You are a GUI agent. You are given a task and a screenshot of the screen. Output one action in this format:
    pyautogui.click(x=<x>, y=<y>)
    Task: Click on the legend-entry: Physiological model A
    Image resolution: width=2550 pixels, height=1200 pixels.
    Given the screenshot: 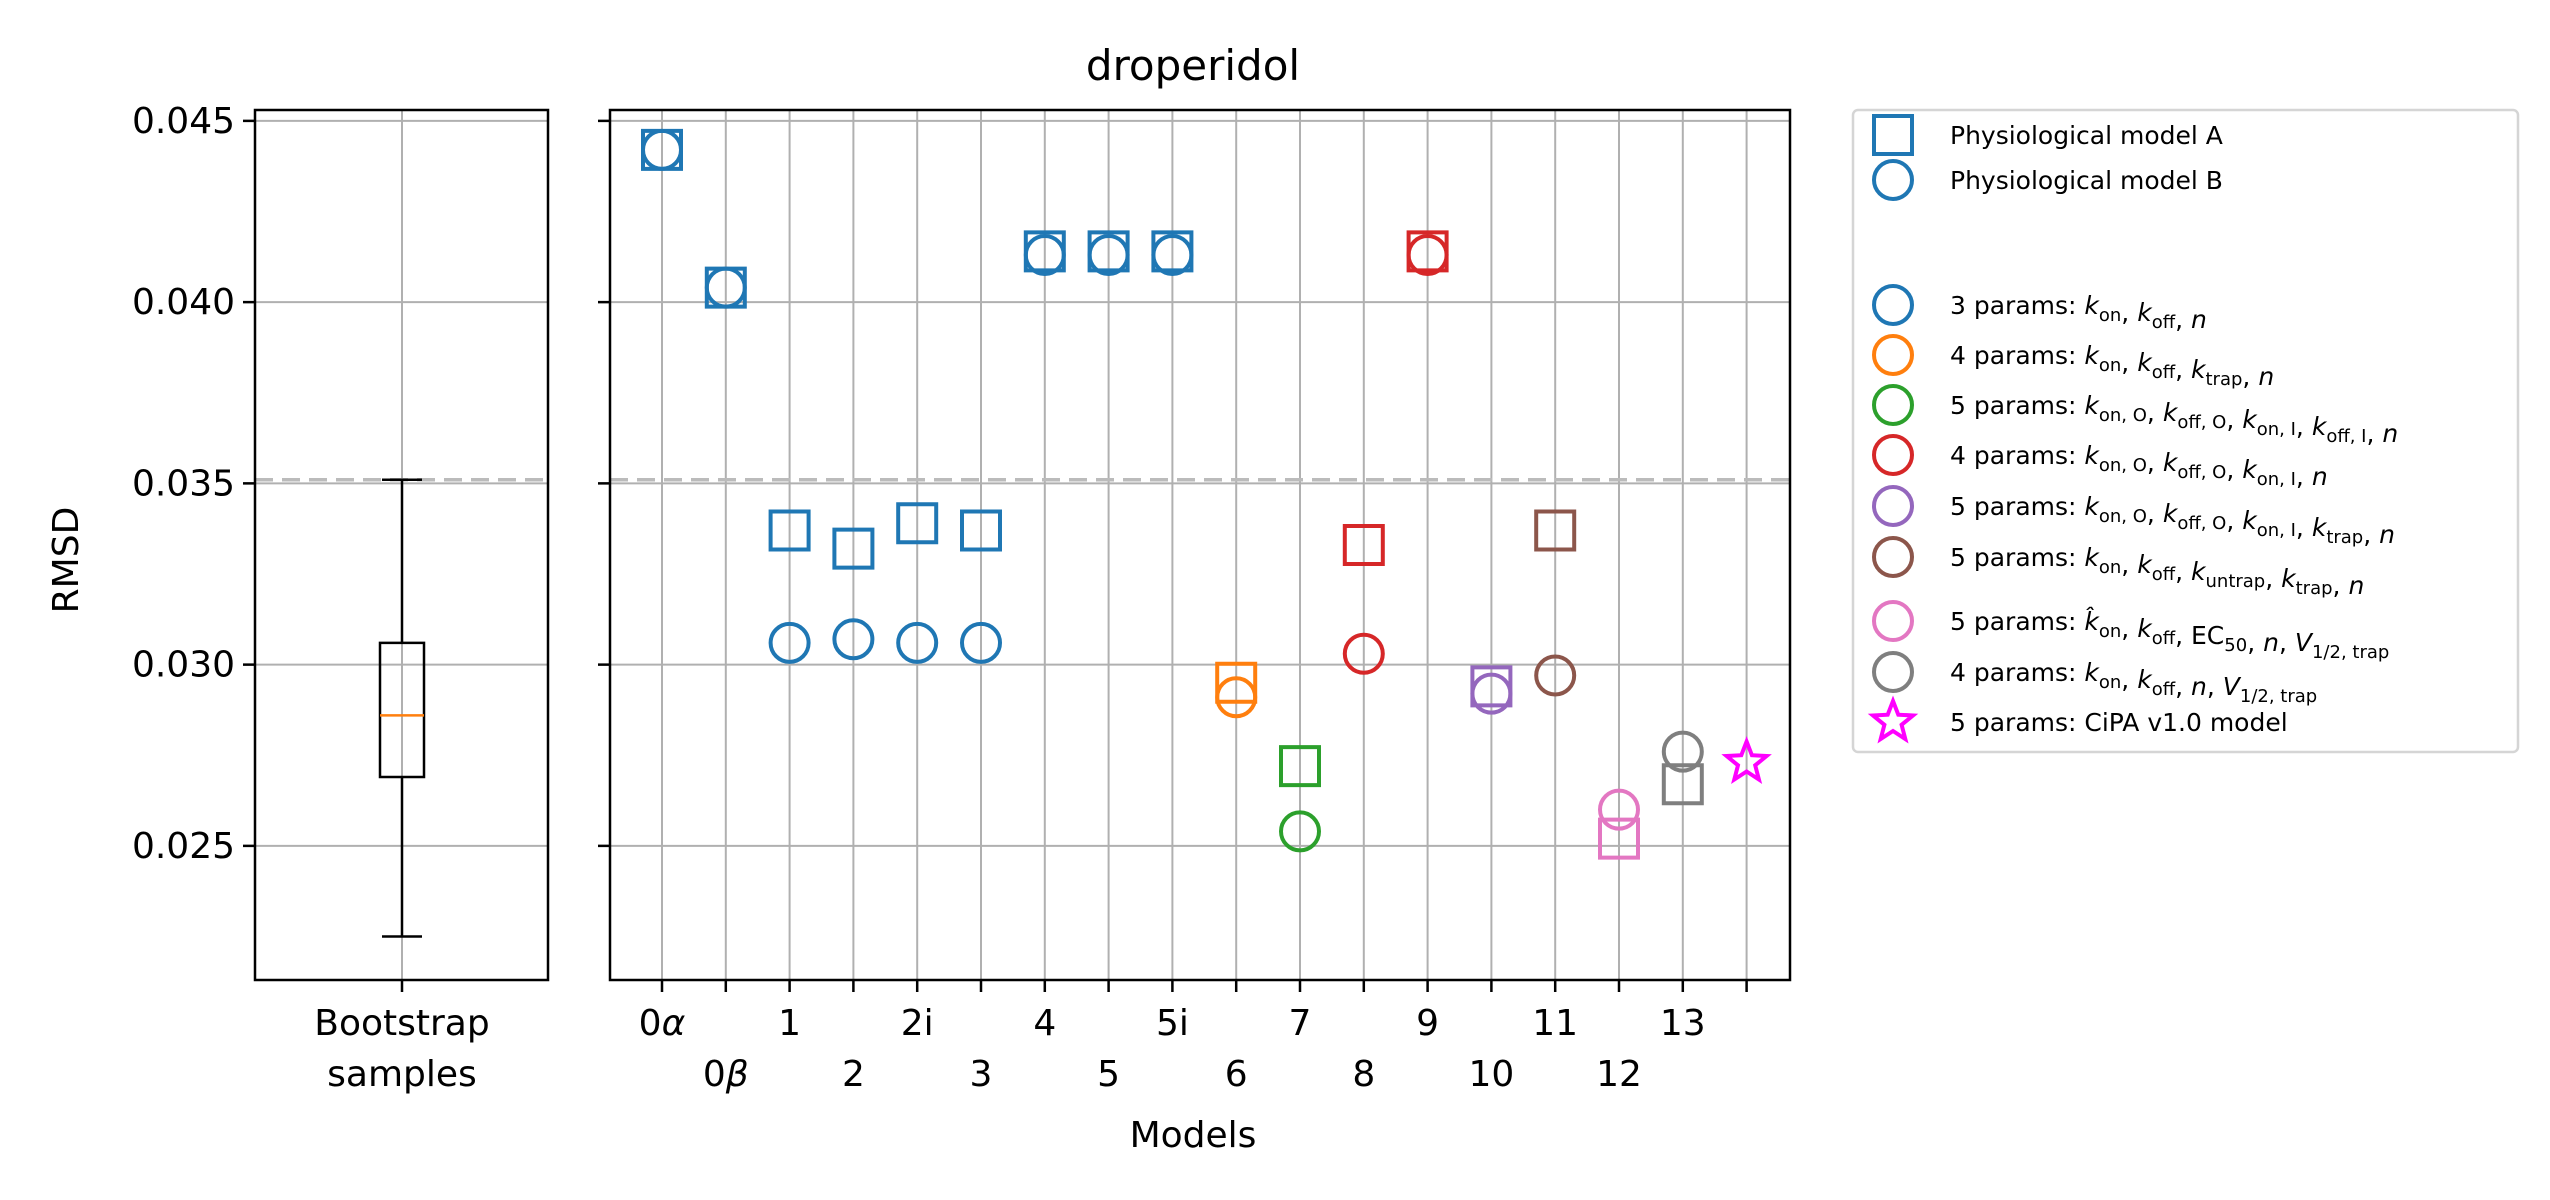 What is the action you would take?
    pyautogui.click(x=2047, y=135)
    